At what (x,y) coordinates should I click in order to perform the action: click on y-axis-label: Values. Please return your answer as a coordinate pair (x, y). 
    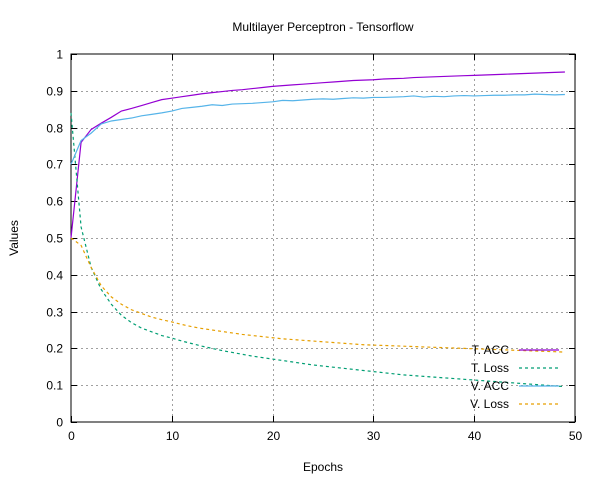
    Looking at the image, I should click on (14, 238).